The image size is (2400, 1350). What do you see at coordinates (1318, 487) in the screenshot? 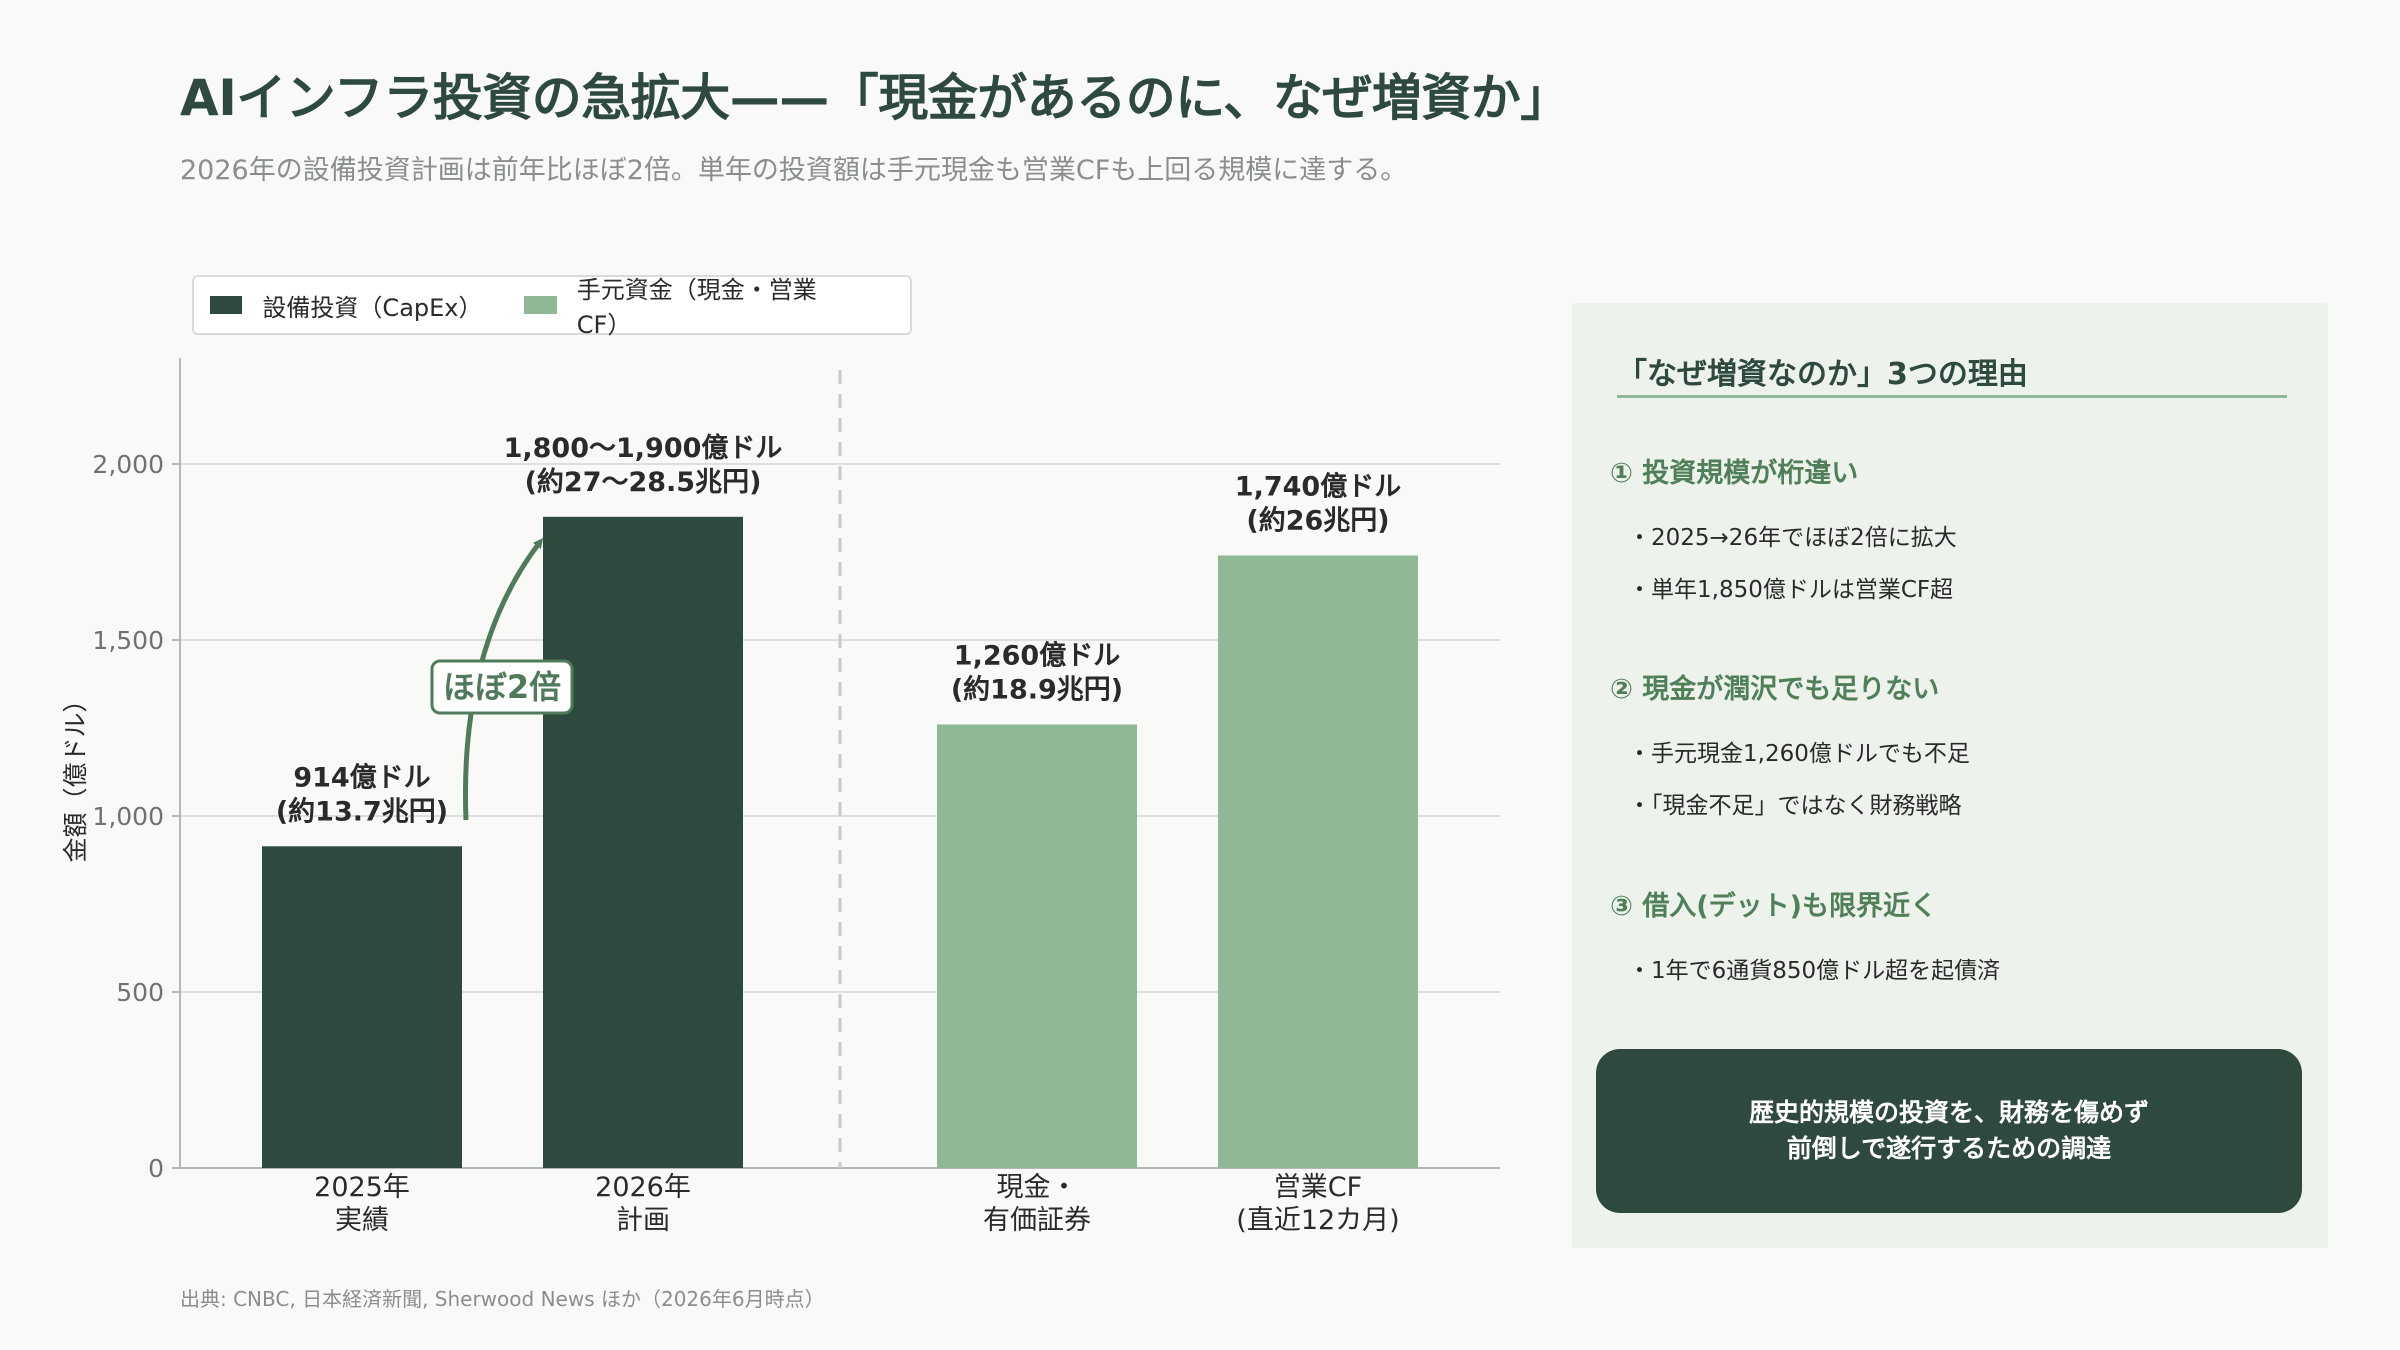
I see `bar-4-value-label-1: 1,740億ドル` at bounding box center [1318, 487].